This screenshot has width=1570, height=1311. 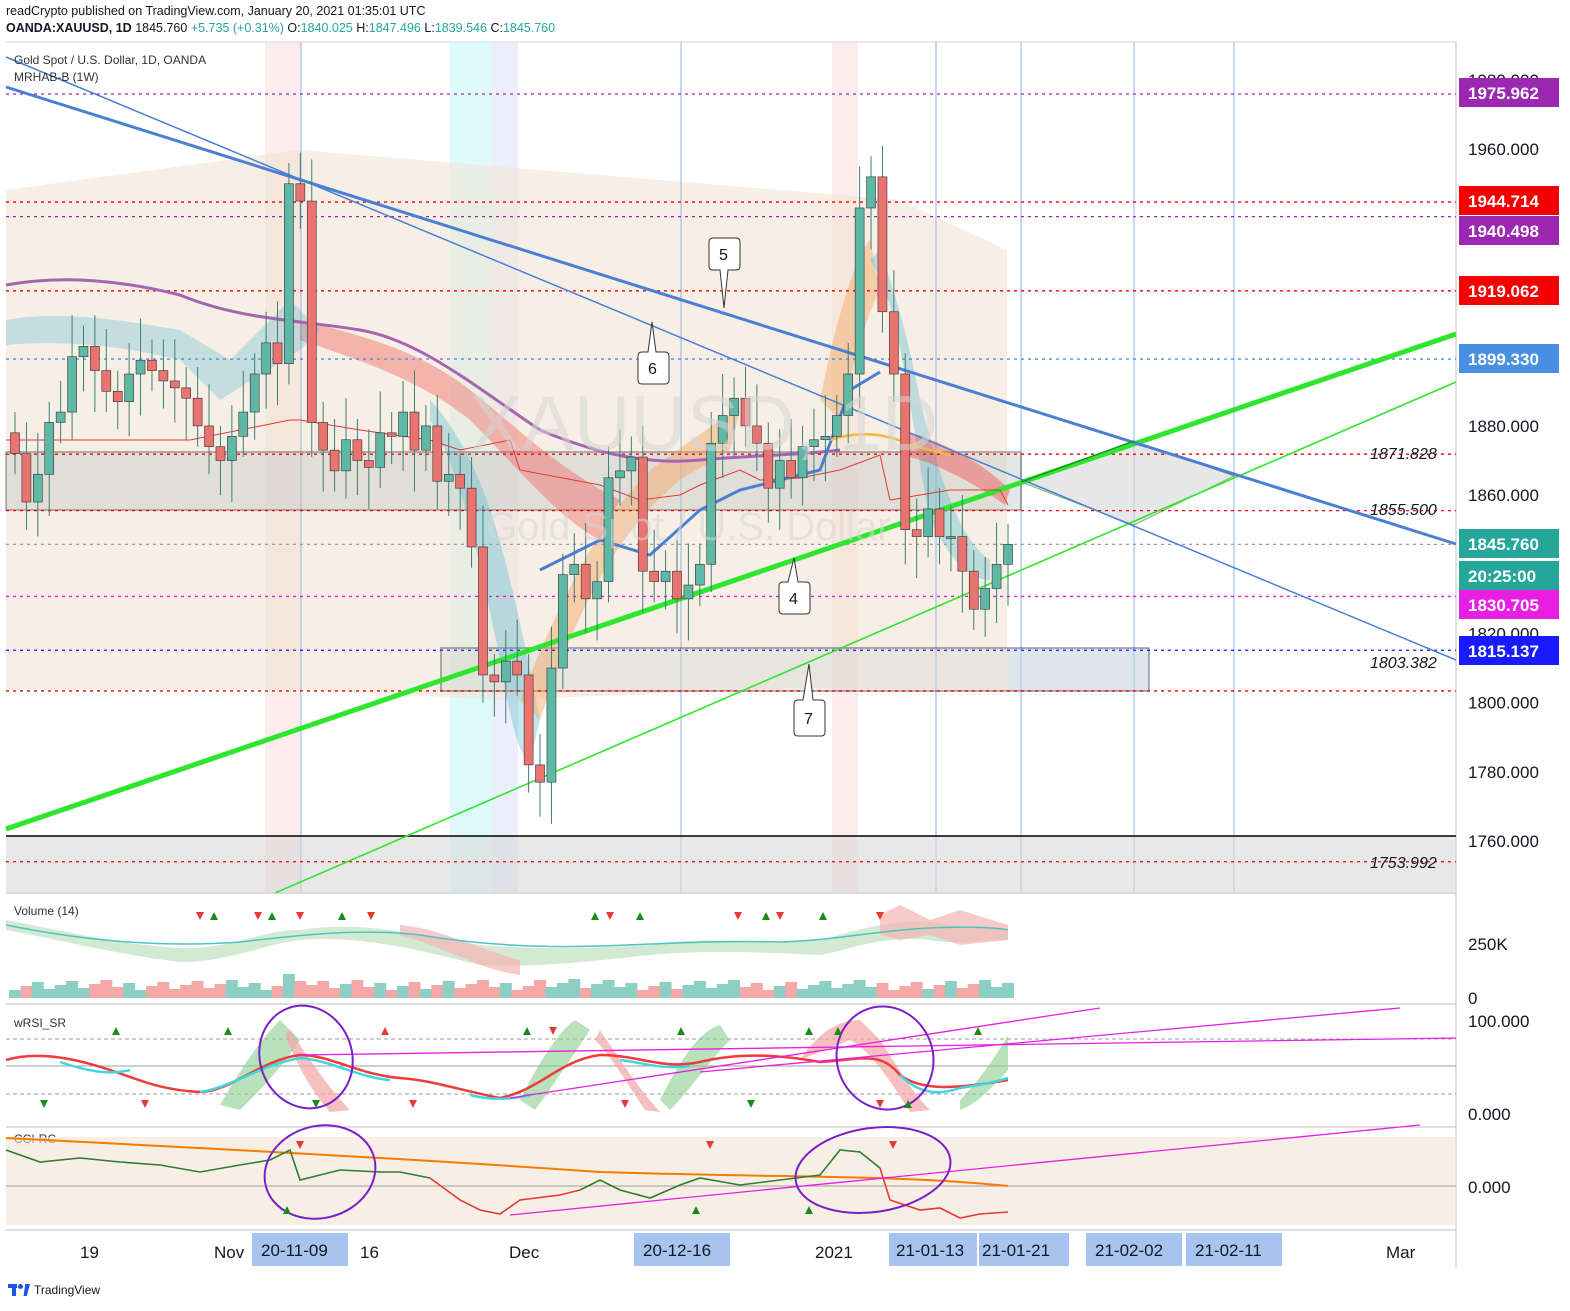 I want to click on indicator-title: MRHAB-B (1W), so click(x=56, y=77).